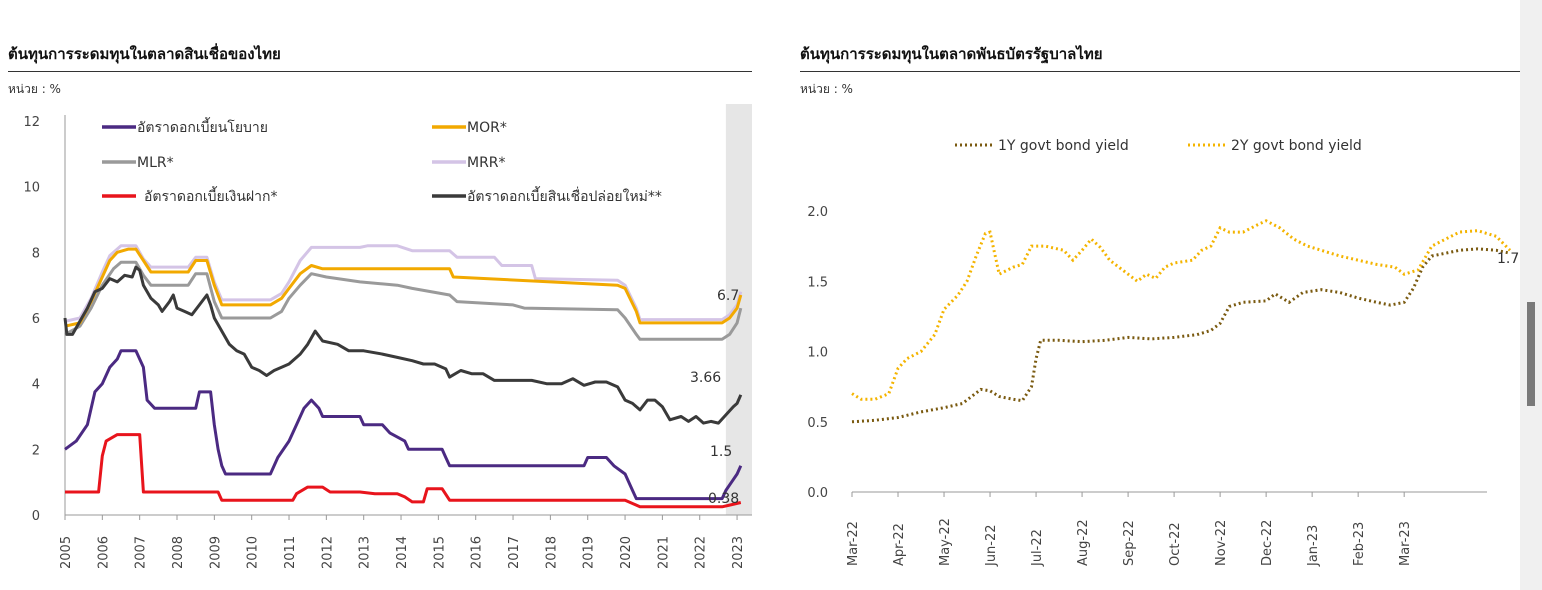 The height and width of the screenshot is (590, 1542). Describe the element at coordinates (290, 552) in the screenshot. I see `x-tick-label: 2011` at that location.